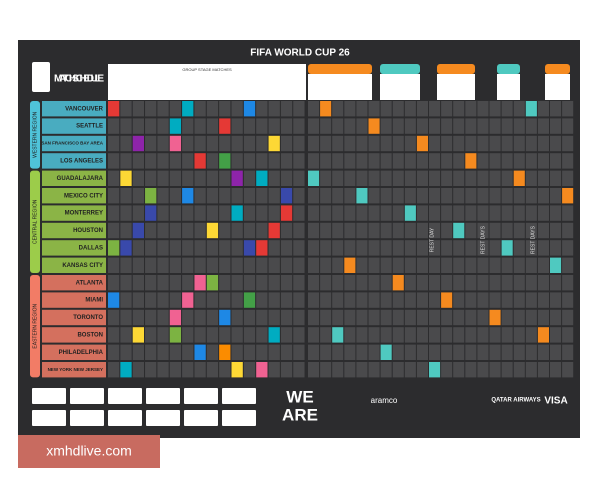  Describe the element at coordinates (35, 326) in the screenshot. I see `region-bar` at that location.